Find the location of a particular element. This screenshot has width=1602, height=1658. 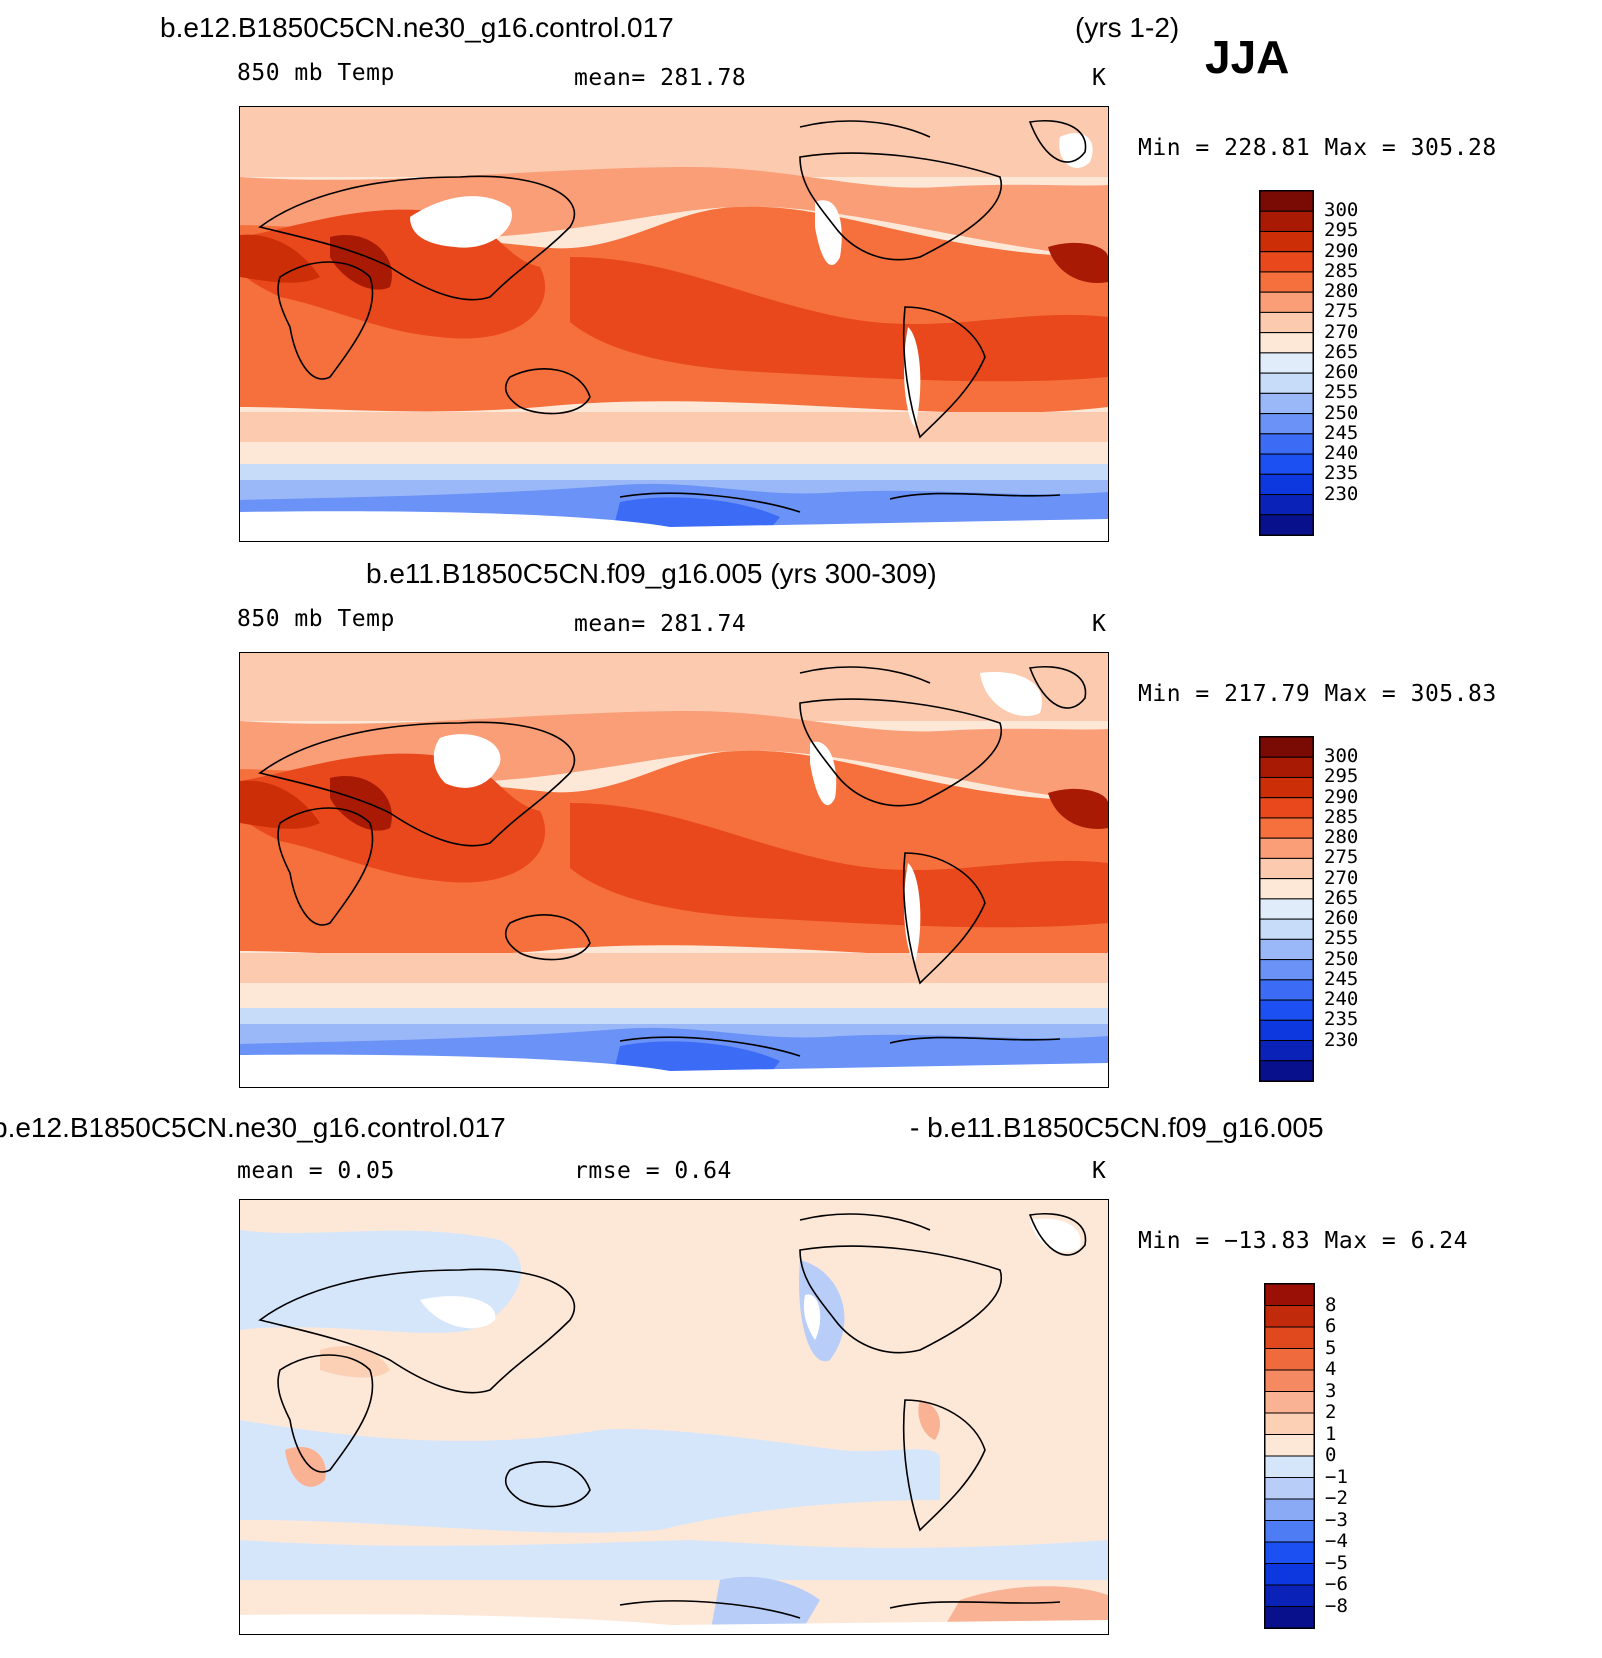

colorbar-tick-label: 3 is located at coordinates (1331, 1390).